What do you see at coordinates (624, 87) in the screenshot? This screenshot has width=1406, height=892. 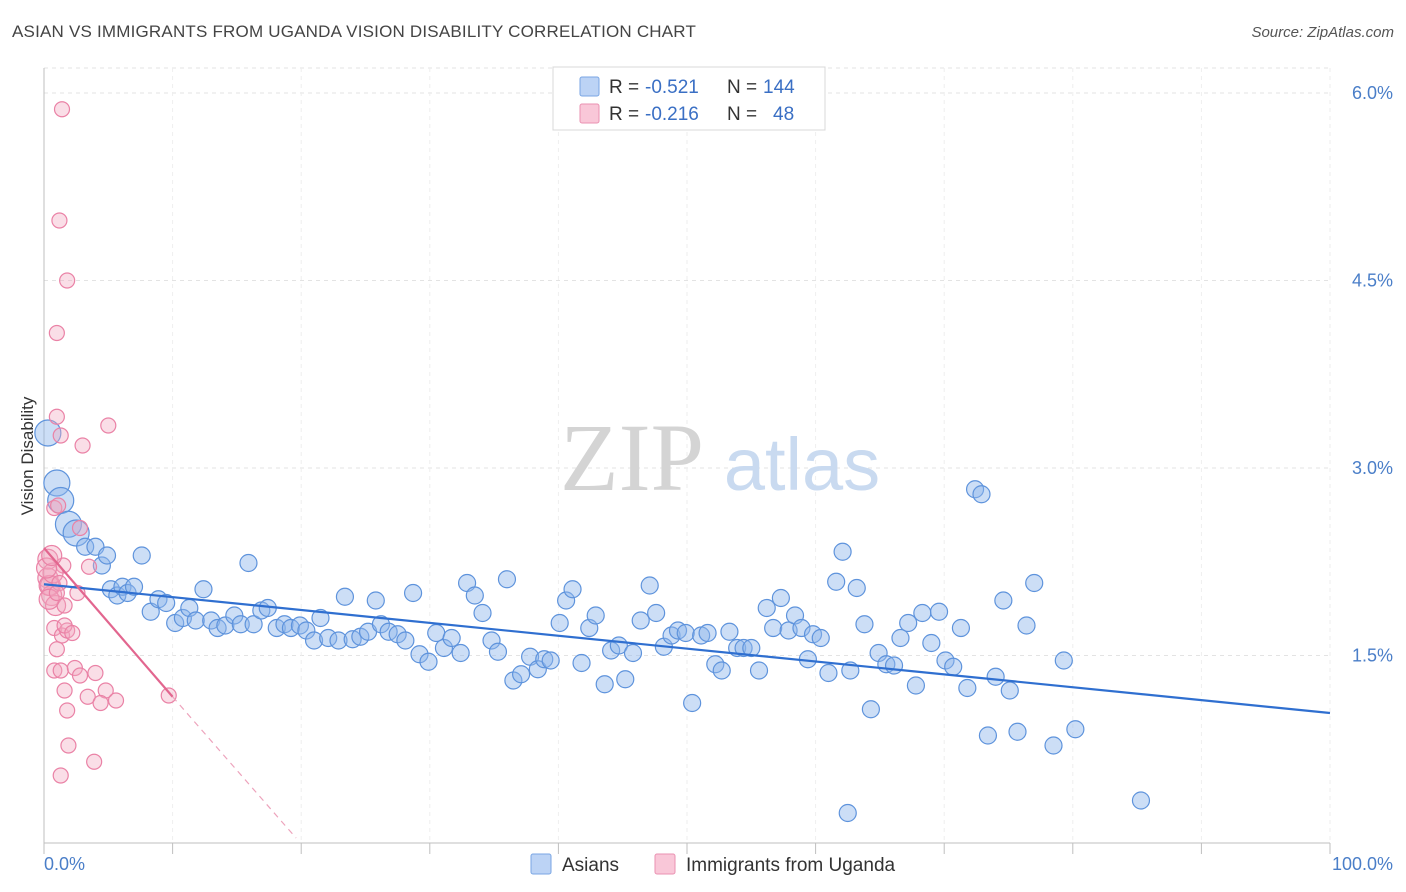 I see `legend-r-label-asians: R =` at bounding box center [624, 87].